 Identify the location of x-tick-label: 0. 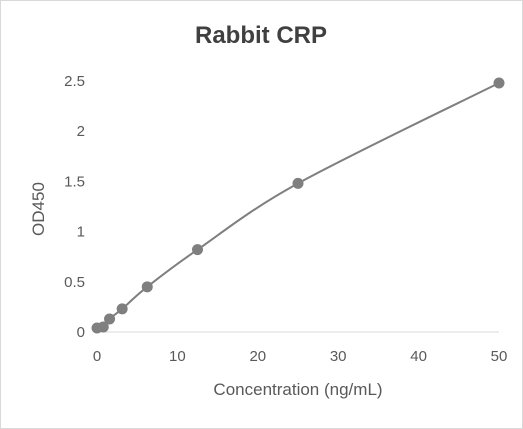
(97, 356).